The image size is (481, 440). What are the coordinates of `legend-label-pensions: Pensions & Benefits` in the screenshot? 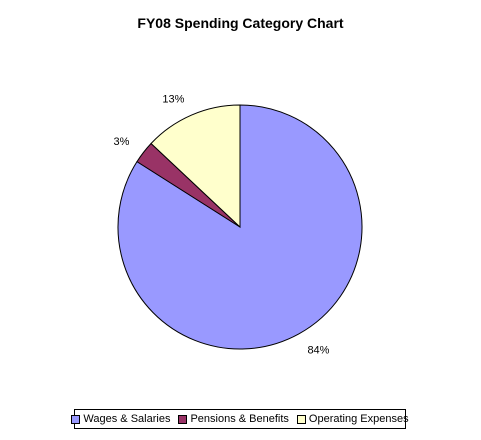 It's located at (239, 419).